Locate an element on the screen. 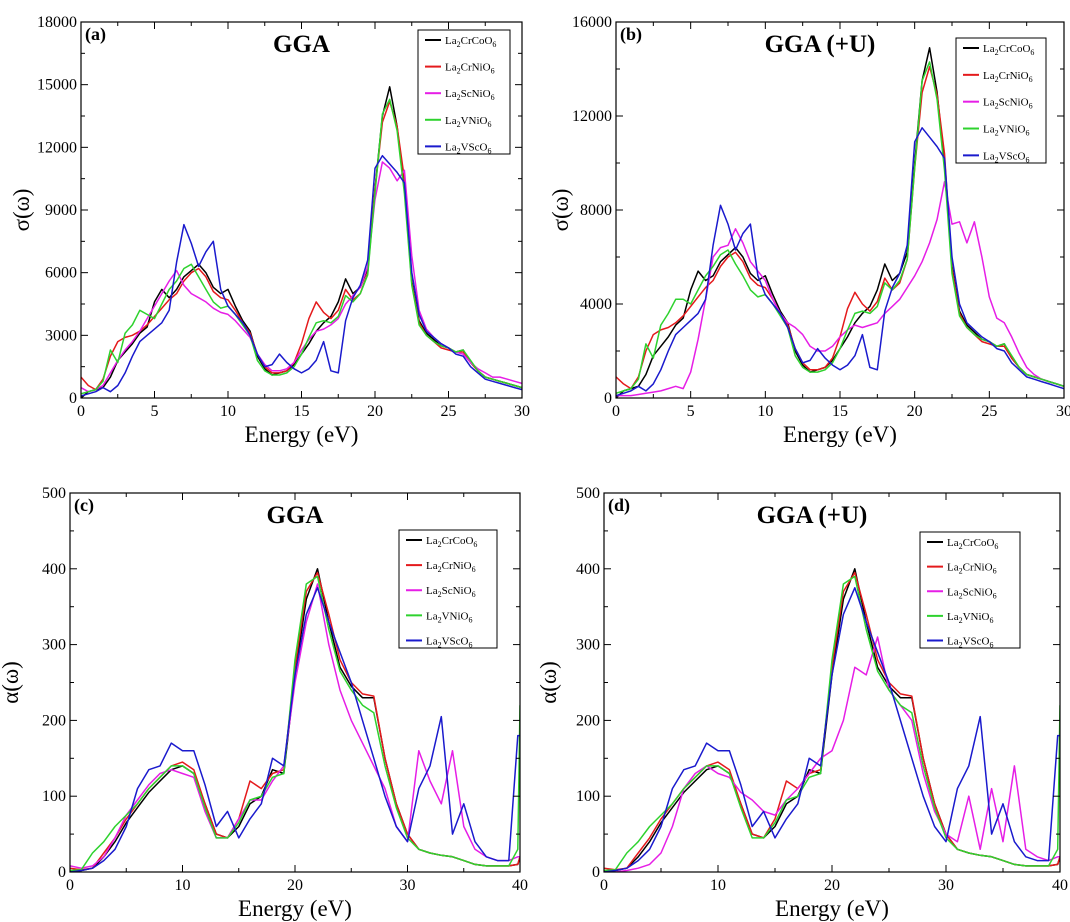 Image resolution: width=1070 pixels, height=922 pixels. y-tick-label: 12000 is located at coordinates (592, 116).